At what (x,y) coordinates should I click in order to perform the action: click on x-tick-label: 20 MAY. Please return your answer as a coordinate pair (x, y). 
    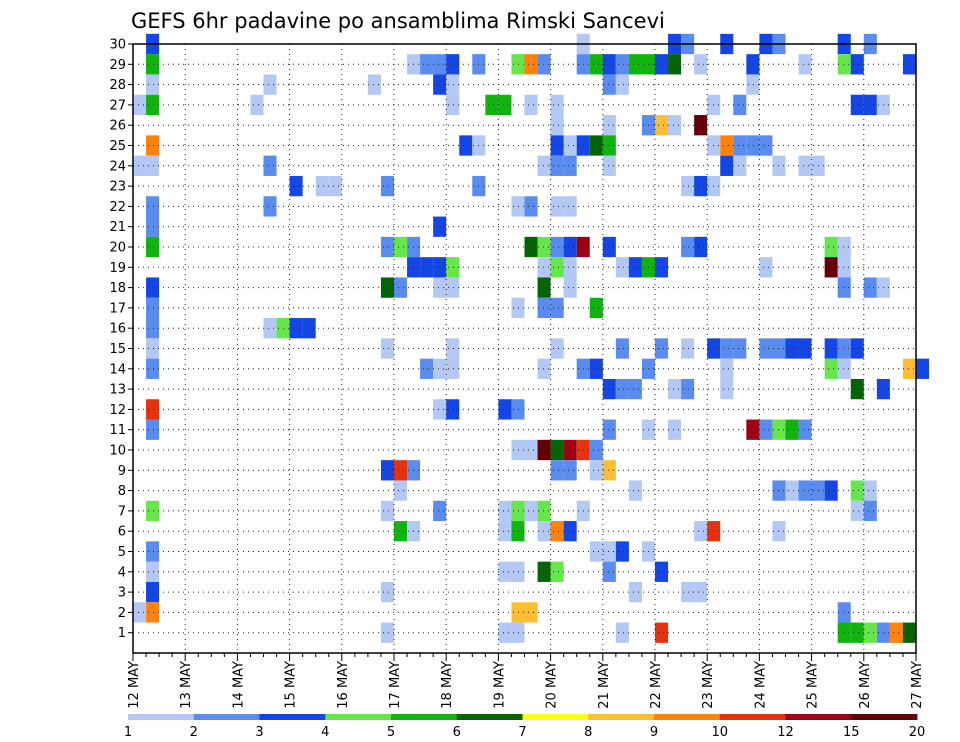
    Looking at the image, I should click on (552, 685).